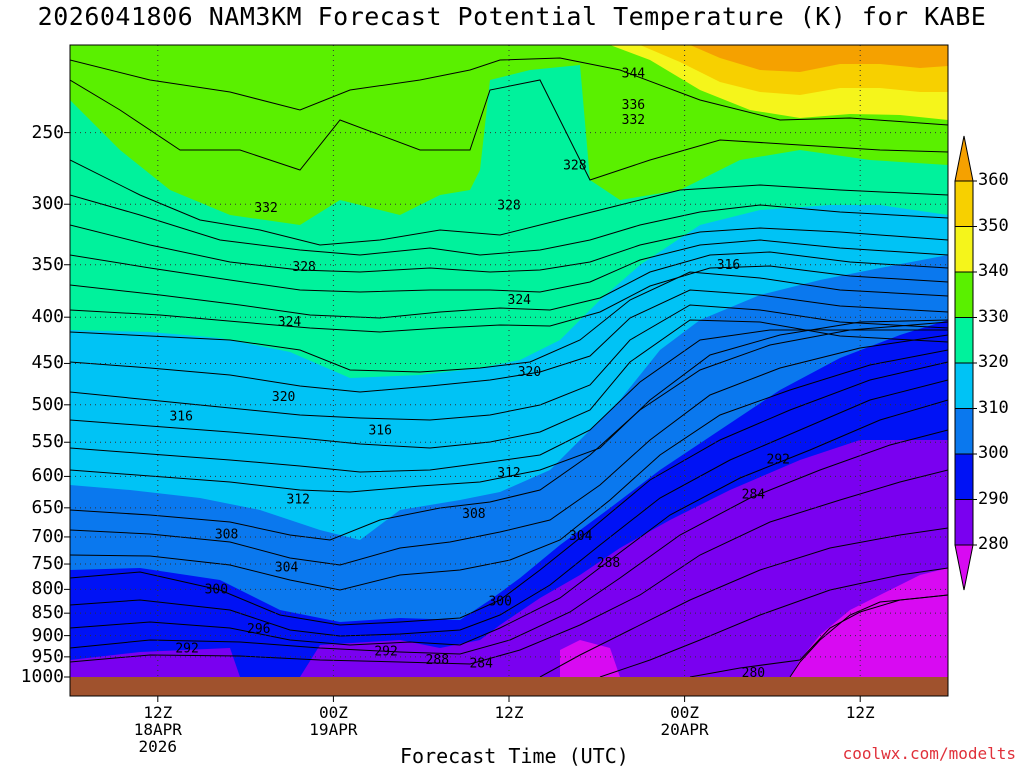 This screenshot has width=1024, height=768. I want to click on x-tick-label: 00Z 19APR, so click(333, 721).